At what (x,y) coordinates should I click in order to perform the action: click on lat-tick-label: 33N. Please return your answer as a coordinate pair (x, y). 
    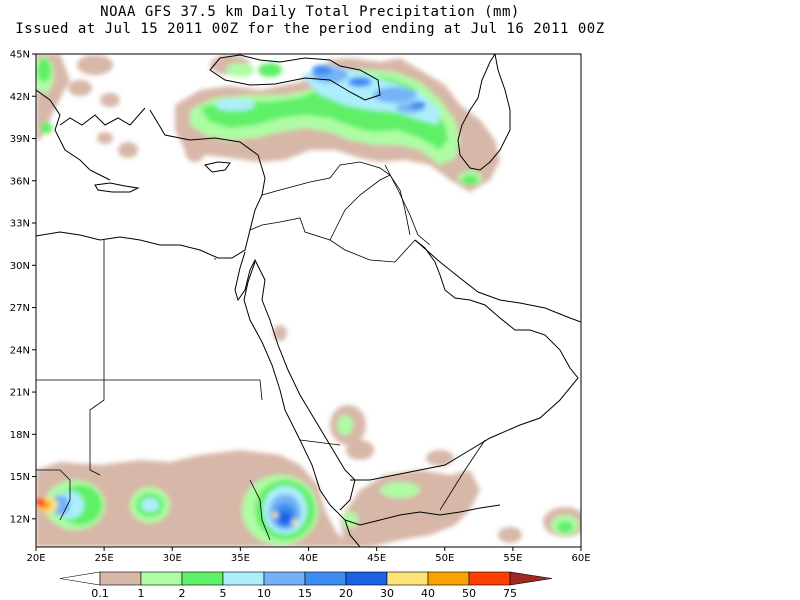
    Looking at the image, I should click on (20, 224).